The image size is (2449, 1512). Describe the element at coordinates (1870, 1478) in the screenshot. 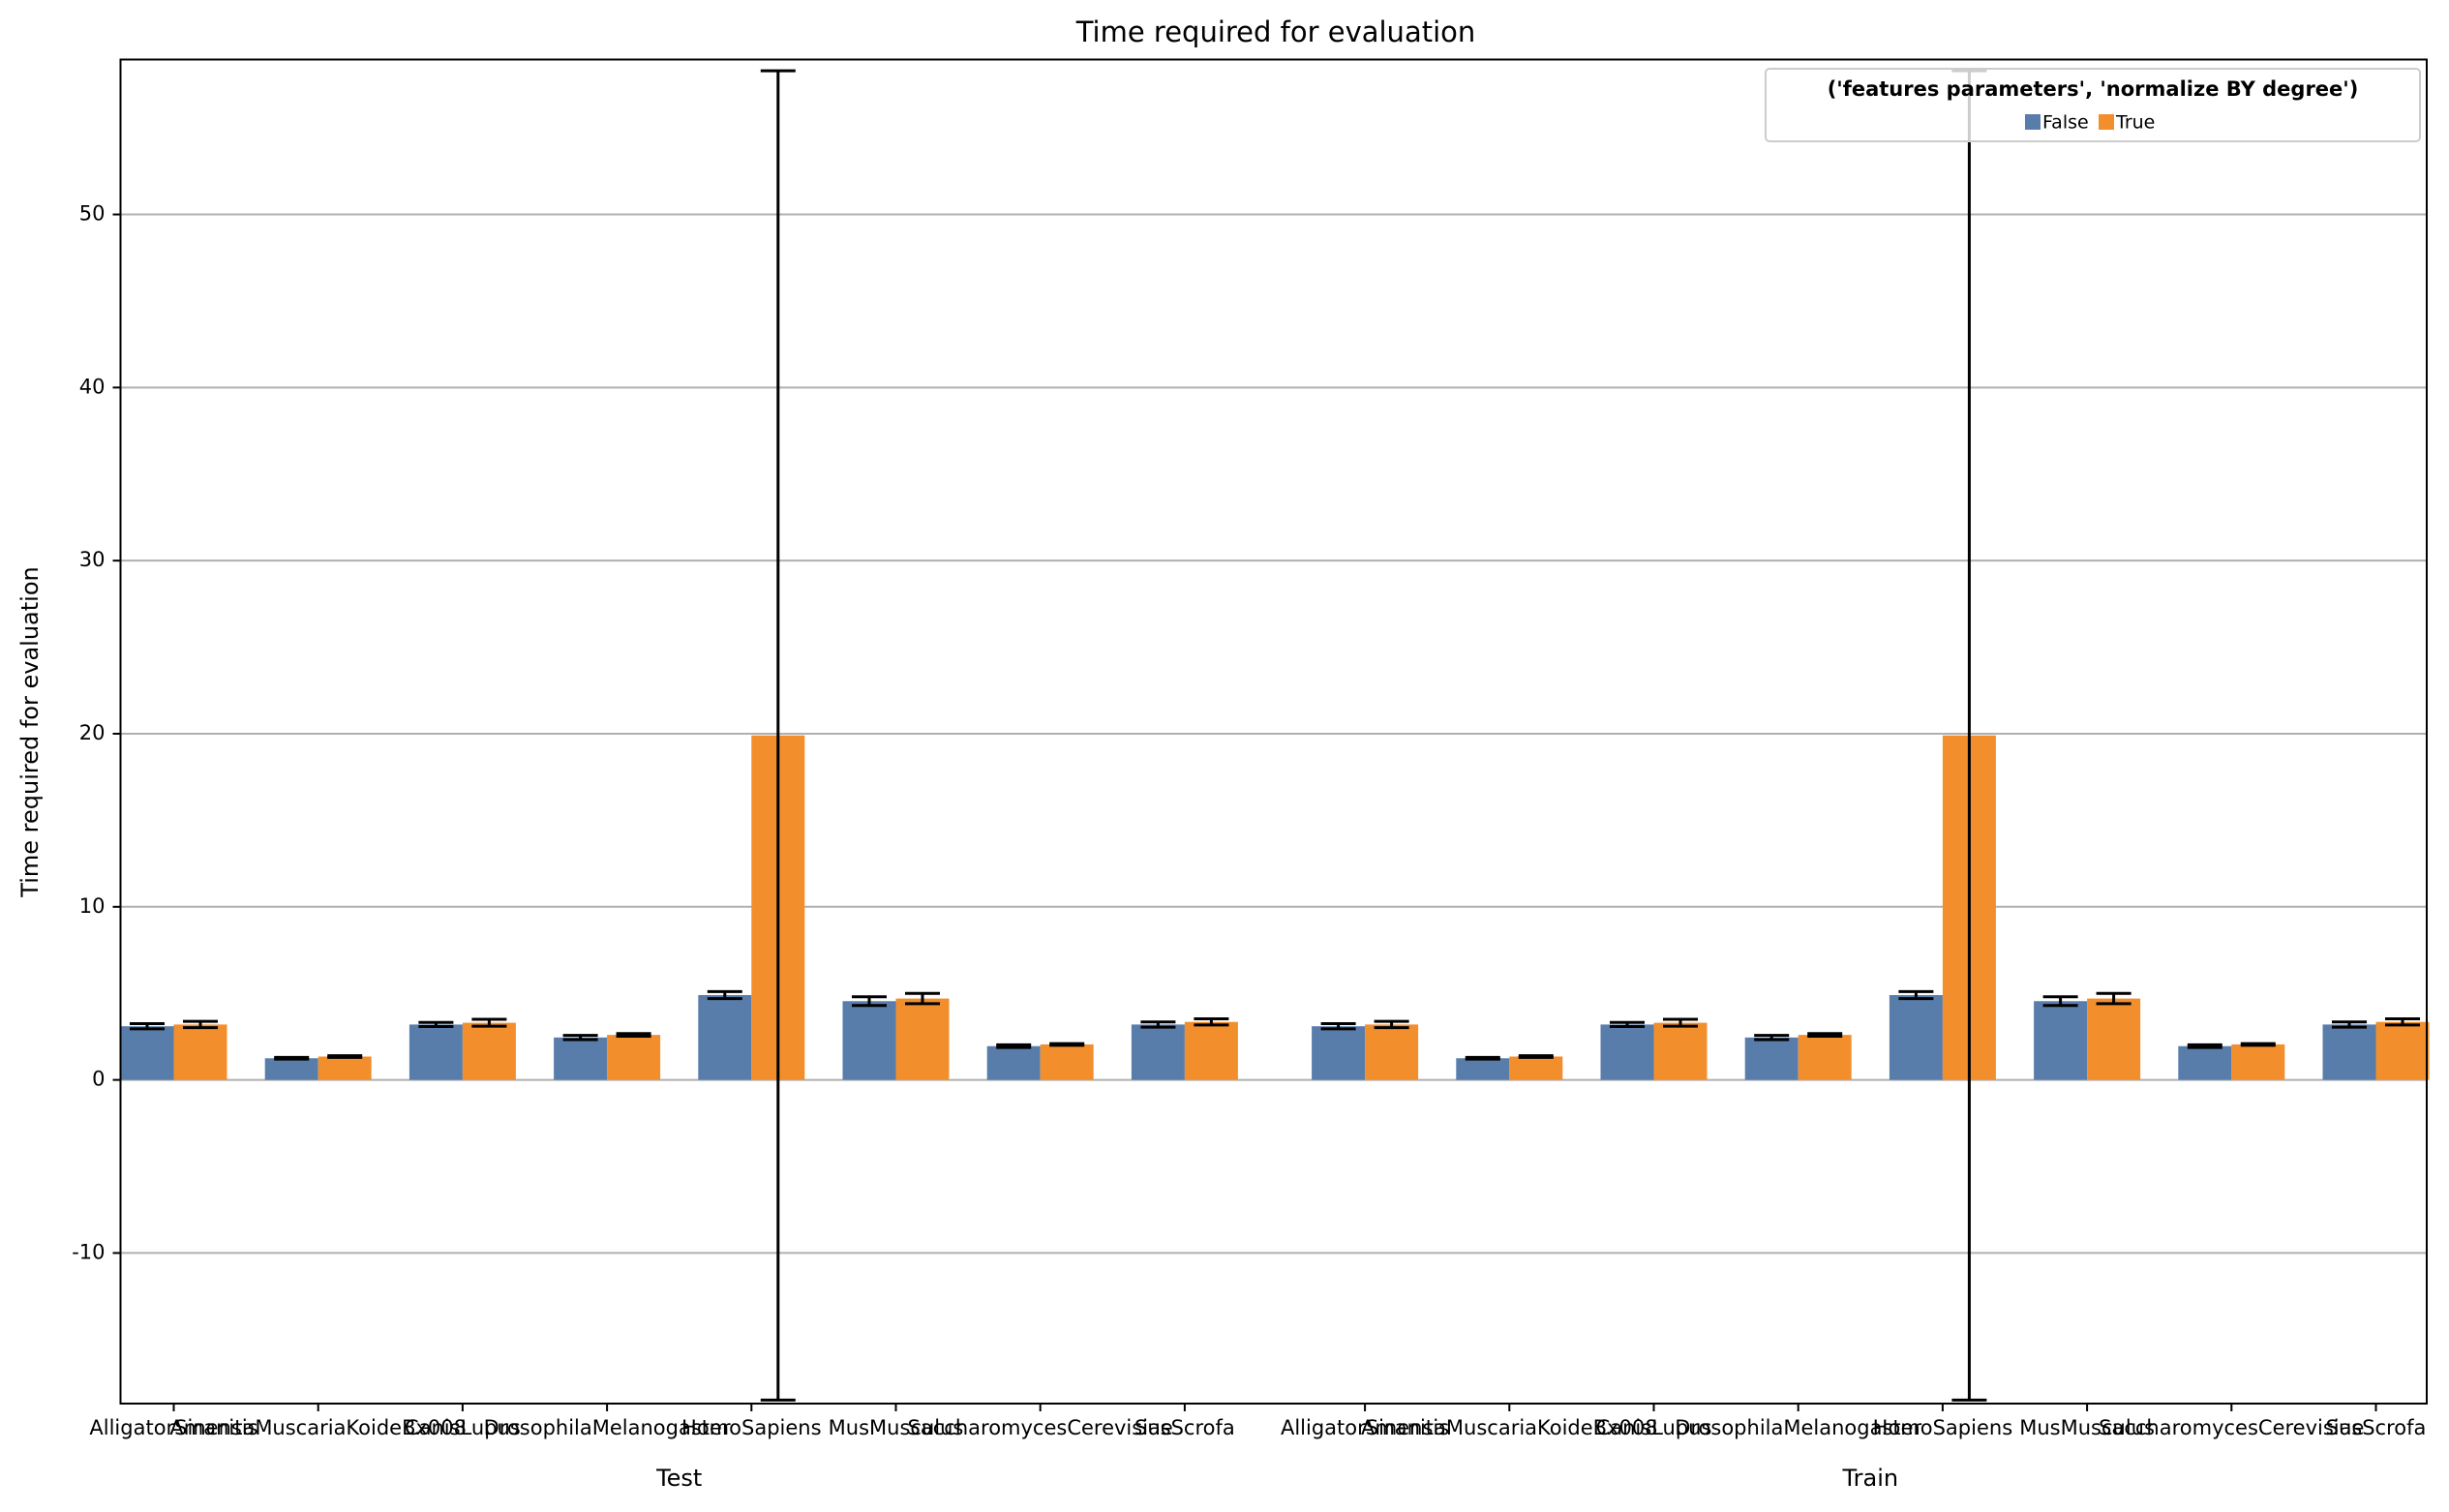

I see `group-label: Train` at that location.